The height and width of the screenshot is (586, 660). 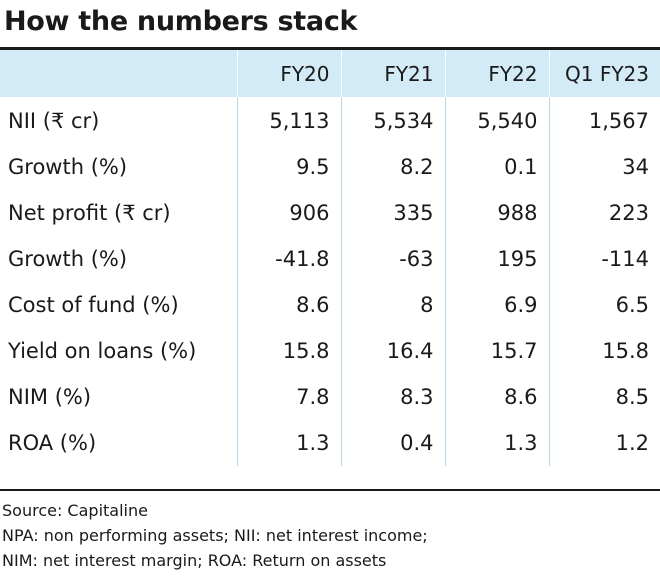 What do you see at coordinates (181, 21) in the screenshot?
I see `page-title: How the numbers stack` at bounding box center [181, 21].